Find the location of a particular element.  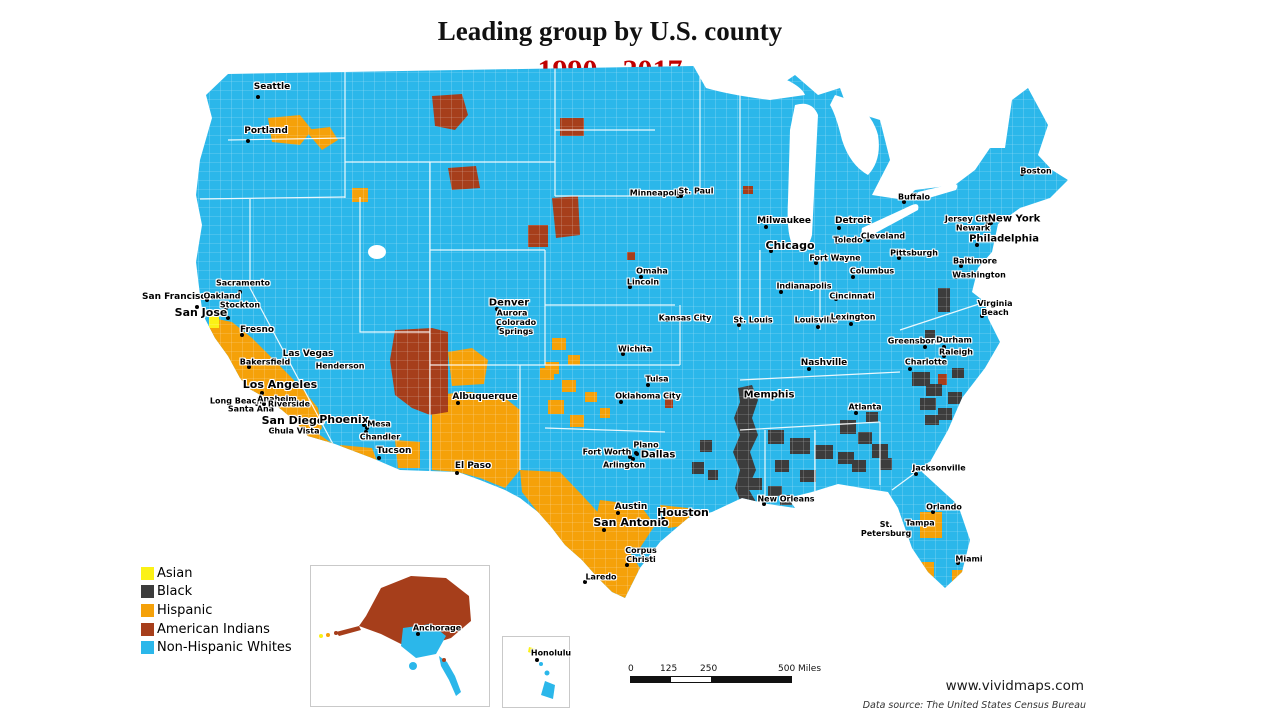

alaska-map is located at coordinates (395, 636).